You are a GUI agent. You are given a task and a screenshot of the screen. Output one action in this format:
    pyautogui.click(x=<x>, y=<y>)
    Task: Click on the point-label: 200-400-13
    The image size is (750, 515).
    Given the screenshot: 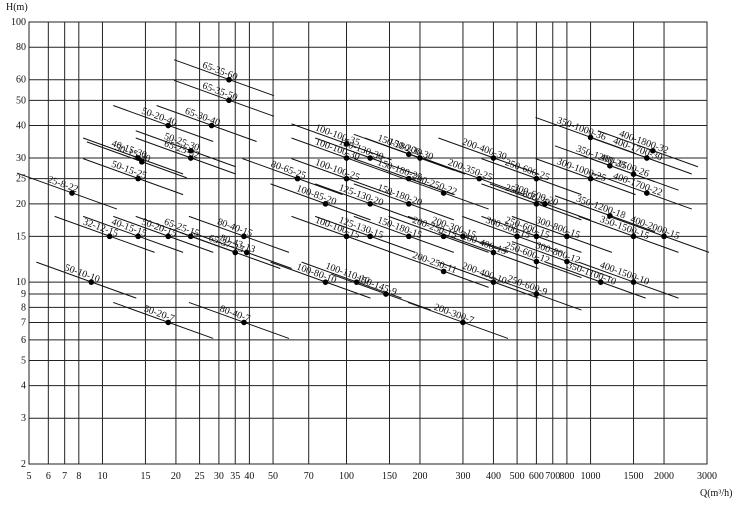 What is the action you would take?
    pyautogui.click(x=484, y=244)
    